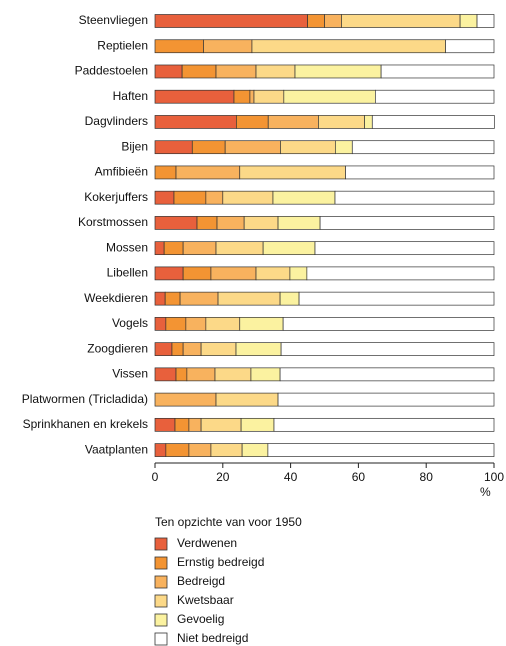 The width and height of the screenshot is (506, 646). Describe the element at coordinates (485, 492) in the screenshot. I see `x-axis-label: %` at that location.